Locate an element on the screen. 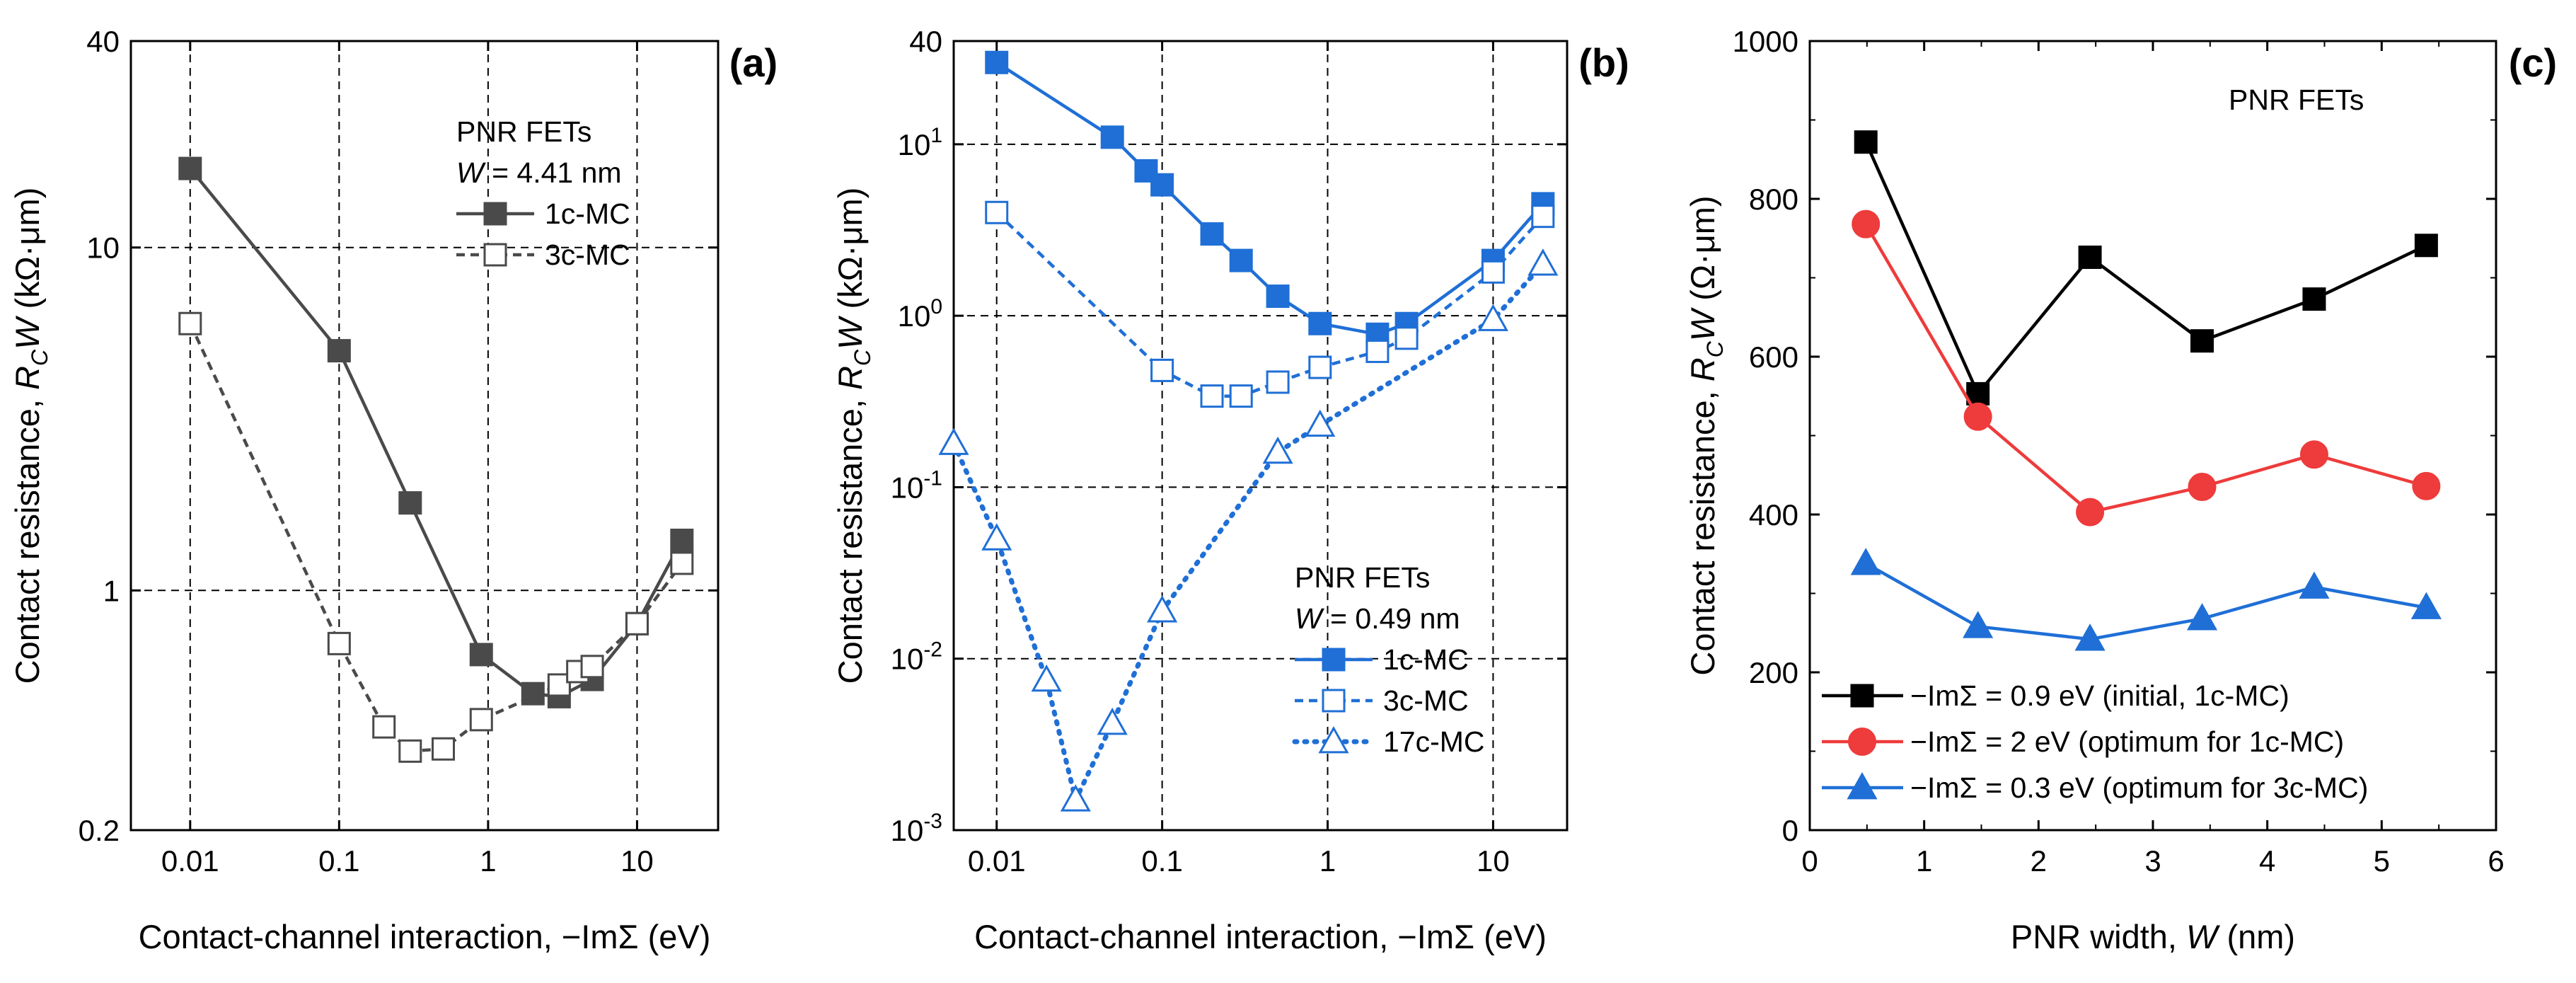  y-tick-label: 10 is located at coordinates (103, 248).